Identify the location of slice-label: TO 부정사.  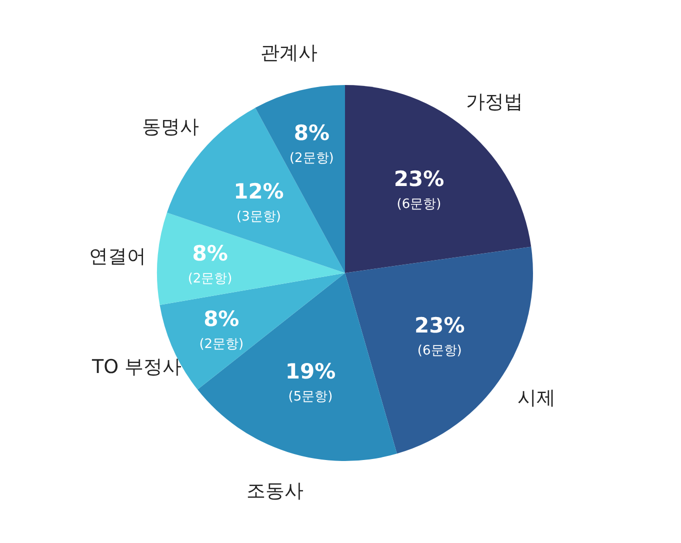
(136, 367).